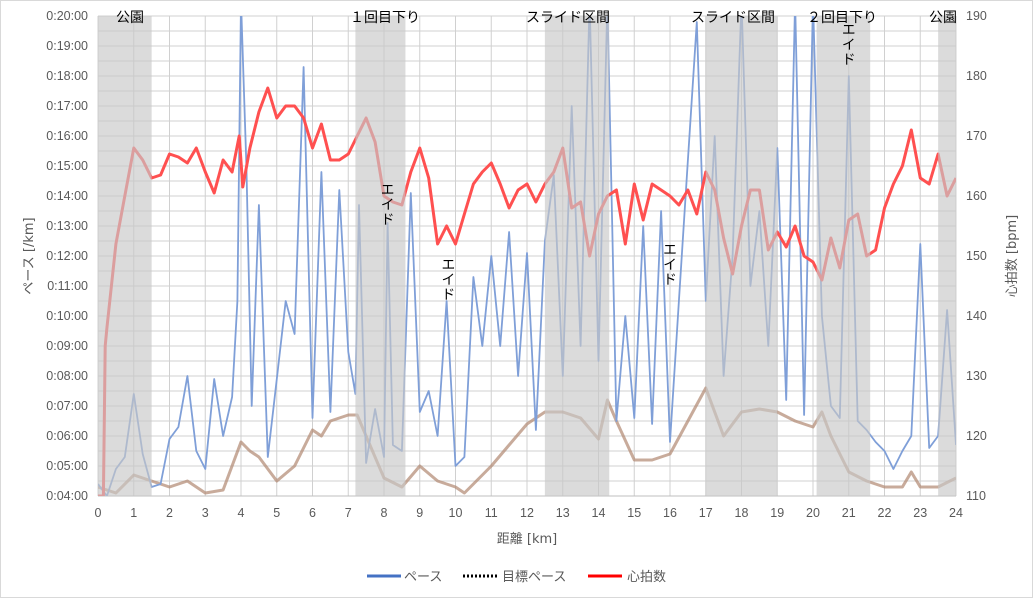  I want to click on x-tick-label: 8, so click(384, 513).